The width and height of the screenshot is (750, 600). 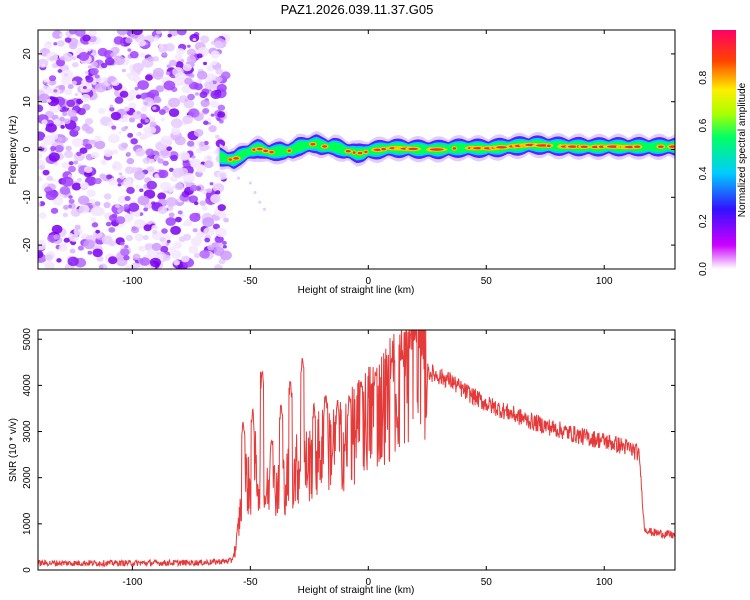 What do you see at coordinates (13, 150) in the screenshot?
I see `spectrogram-y-label: Frequency (Hz)` at bounding box center [13, 150].